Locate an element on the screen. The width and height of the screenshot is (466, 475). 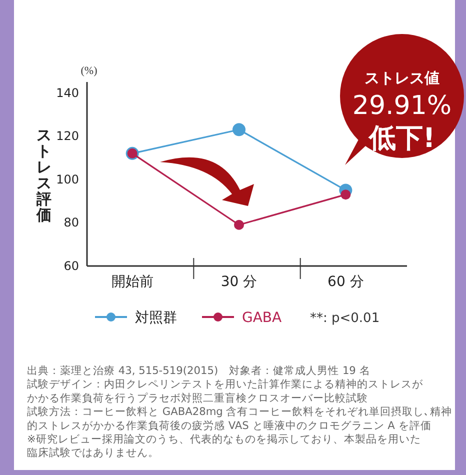
text: 試験方法：コーヒー飲料と GABA28mg 含有コーヒー飲料をそれぞれ単回摂取し､精神 is located at coordinates (239, 411).